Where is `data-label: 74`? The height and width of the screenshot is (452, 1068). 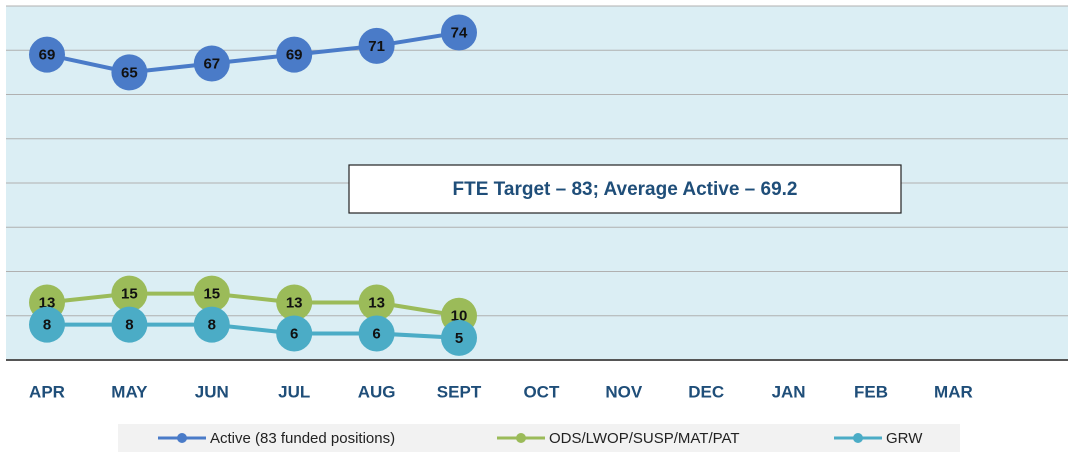
data-label: 74 is located at coordinates (459, 33).